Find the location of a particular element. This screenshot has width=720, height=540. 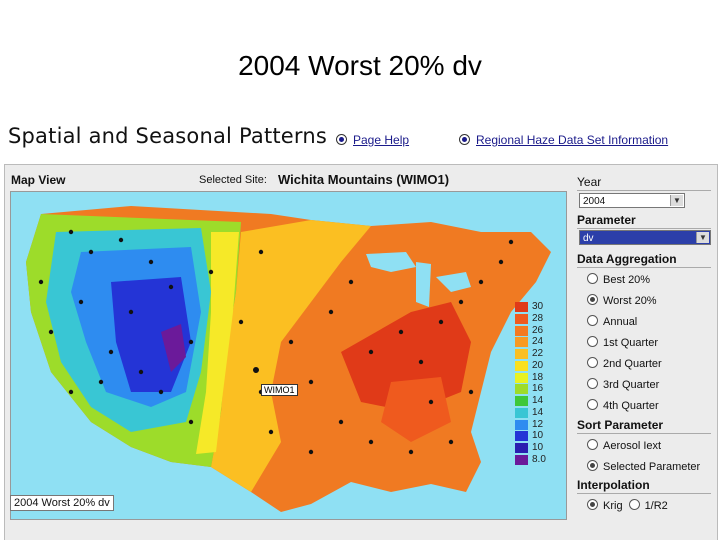

interpolation-options: Krig 1/R2 is located at coordinates (630, 505).